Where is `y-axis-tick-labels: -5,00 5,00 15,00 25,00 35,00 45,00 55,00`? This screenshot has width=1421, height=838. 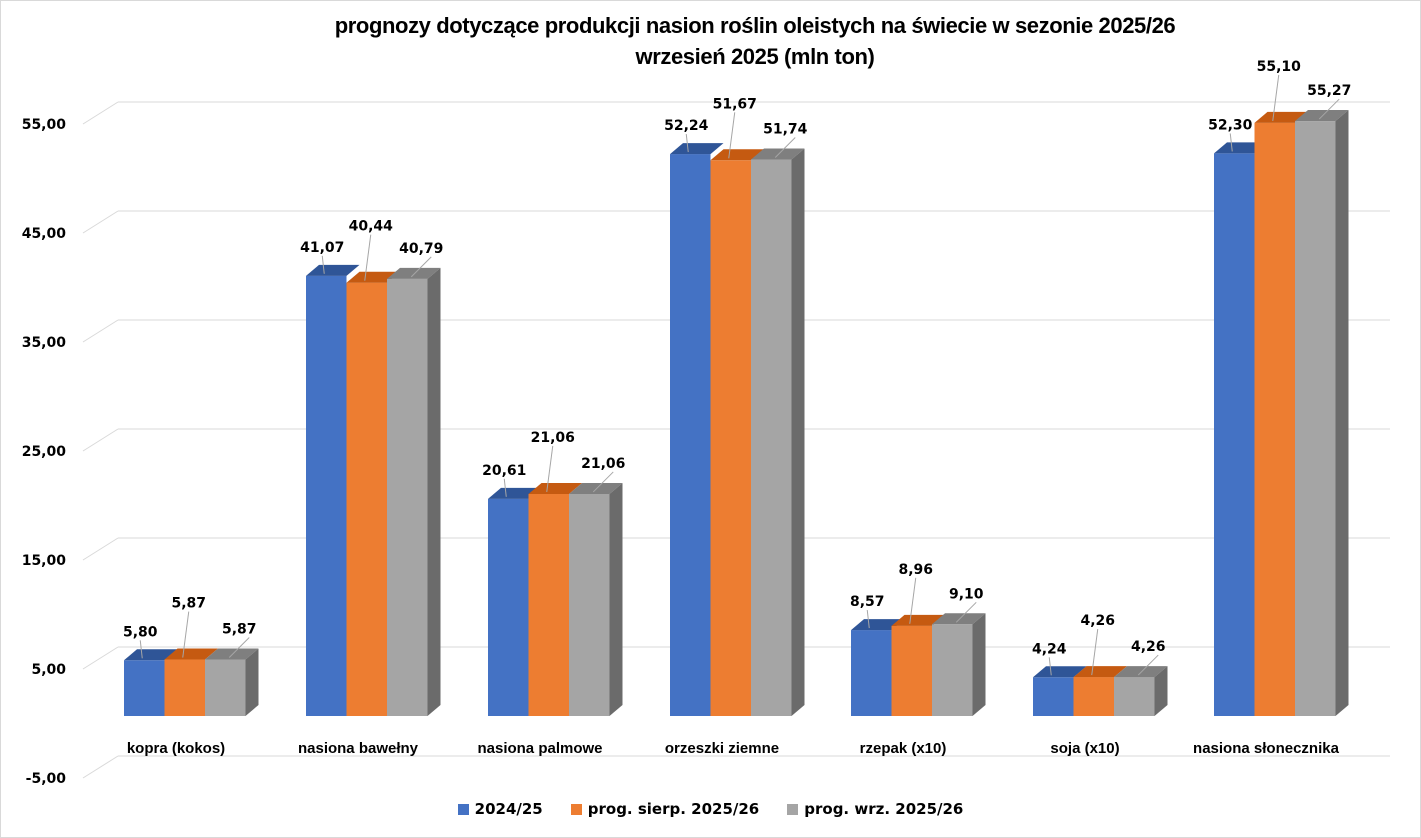 y-axis-tick-labels: -5,00 5,00 15,00 25,00 35,00 45,00 55,00 is located at coordinates (44, 452).